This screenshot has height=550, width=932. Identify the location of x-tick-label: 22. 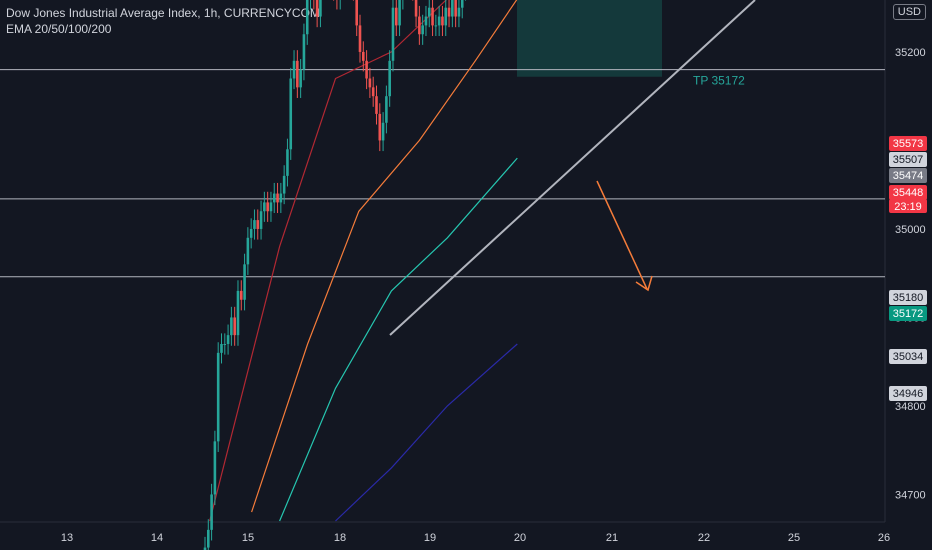
(704, 538).